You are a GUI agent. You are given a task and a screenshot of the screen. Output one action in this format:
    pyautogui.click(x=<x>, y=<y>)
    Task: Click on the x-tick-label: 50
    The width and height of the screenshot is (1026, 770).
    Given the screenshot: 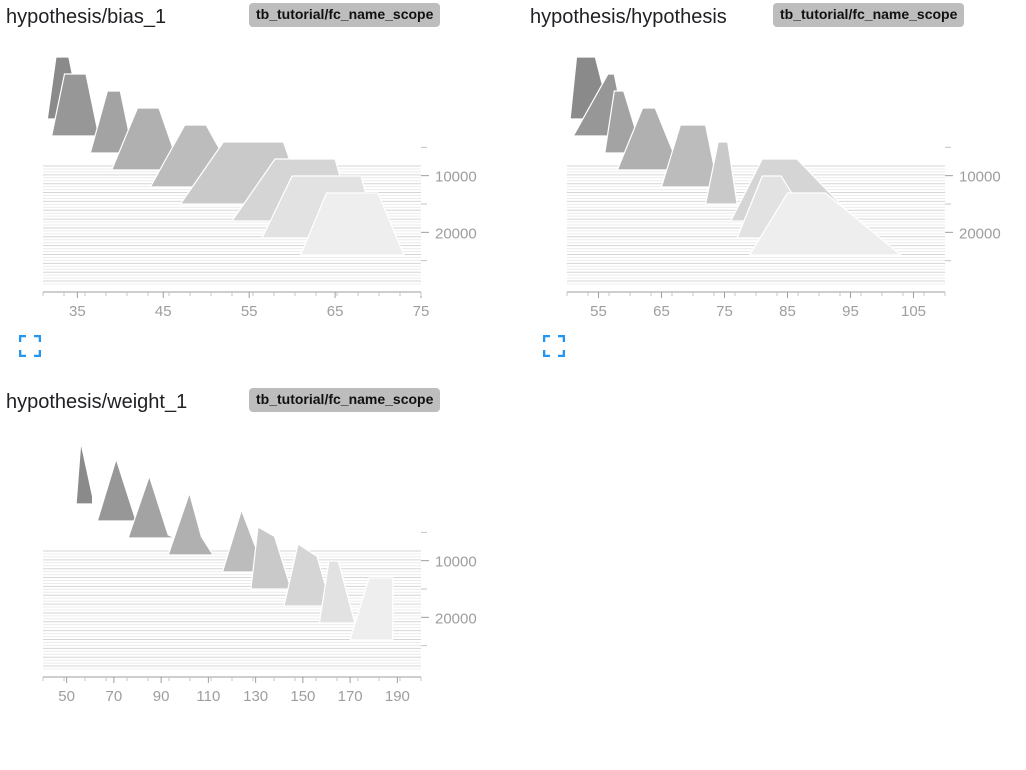 What is the action you would take?
    pyautogui.click(x=66, y=696)
    